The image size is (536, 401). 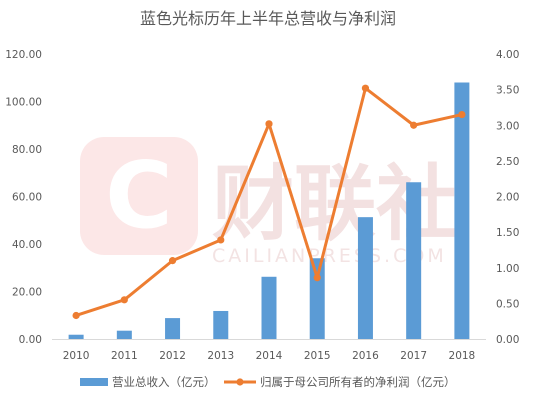 I want to click on y-right-tick-label: 3.50, so click(x=507, y=91).